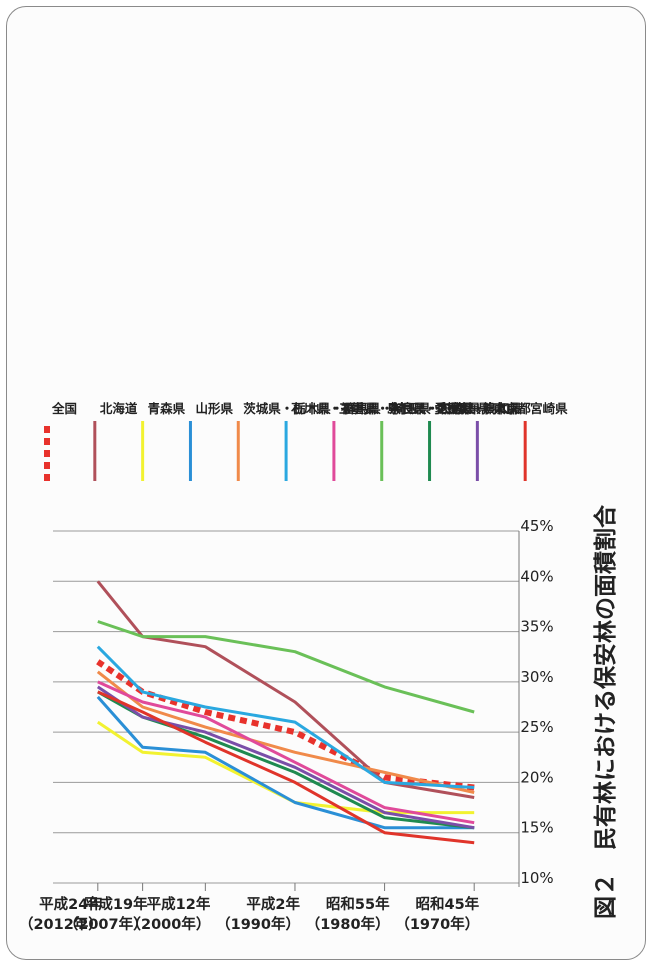 This screenshot has height=964, width=652. Describe the element at coordinates (71, 904) in the screenshot. I see `x-tick-label: 平成24年` at that location.